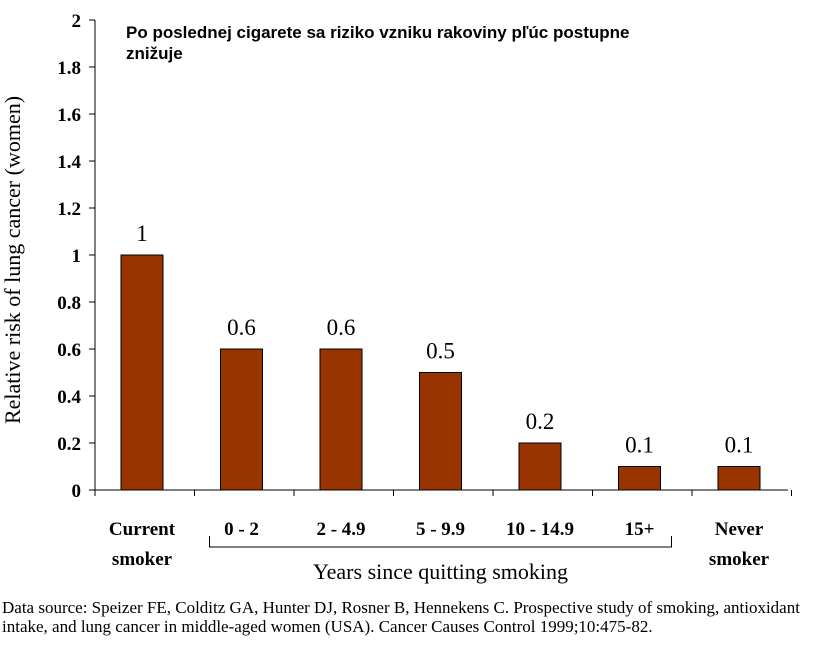 Image resolution: width=818 pixels, height=671 pixels. I want to click on y-tick-label: 0.2, so click(69, 444).